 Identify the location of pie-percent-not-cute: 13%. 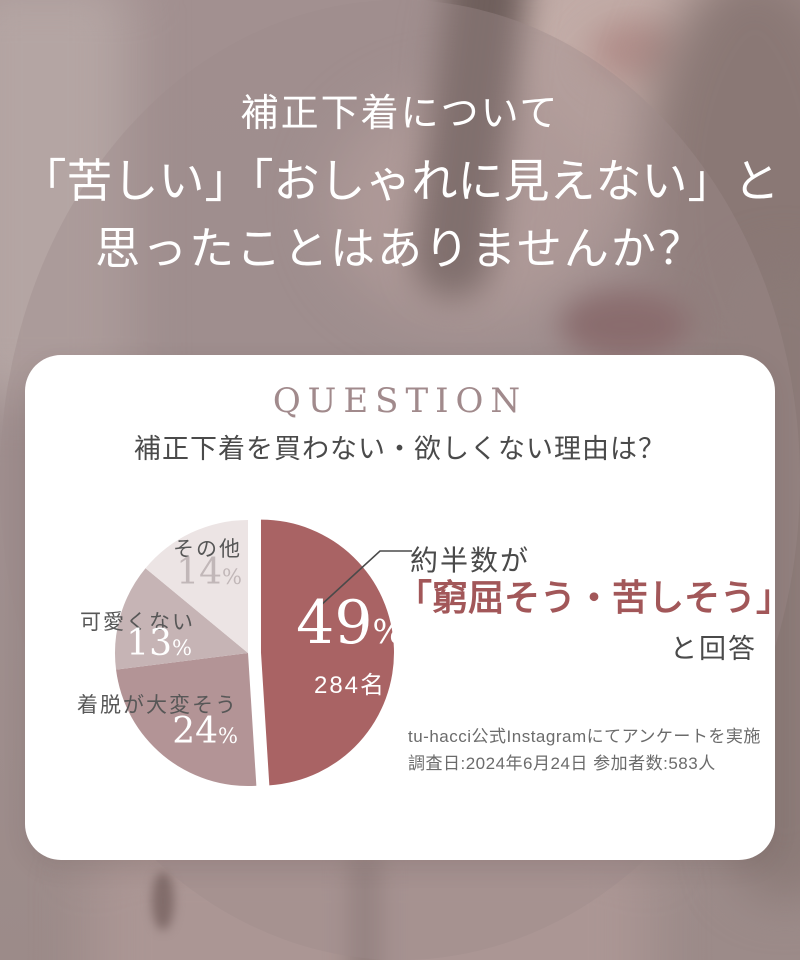
(159, 643).